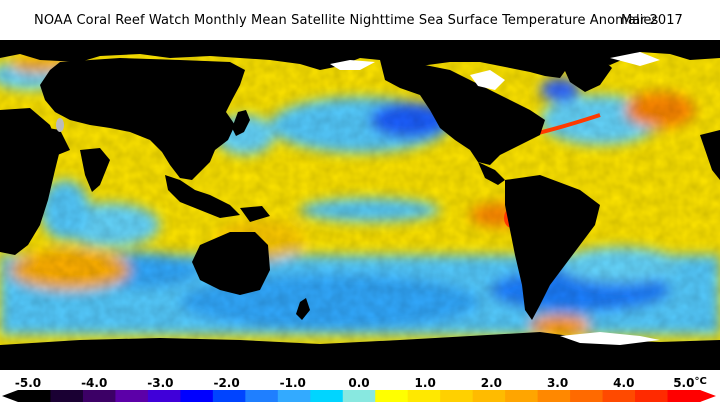 This screenshot has height=411, width=720. What do you see at coordinates (700, 381) in the screenshot?
I see `scale-unit: °C` at bounding box center [700, 381].